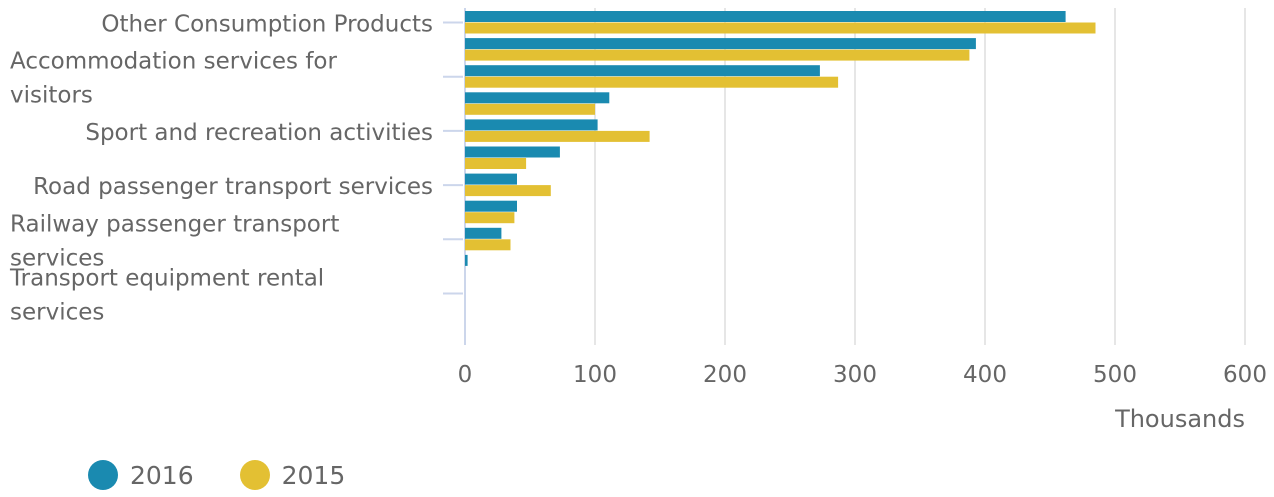 This screenshot has width=1274, height=497. What do you see at coordinates (173, 62) in the screenshot?
I see `y-category-label-line: Accommodation services for` at bounding box center [173, 62].